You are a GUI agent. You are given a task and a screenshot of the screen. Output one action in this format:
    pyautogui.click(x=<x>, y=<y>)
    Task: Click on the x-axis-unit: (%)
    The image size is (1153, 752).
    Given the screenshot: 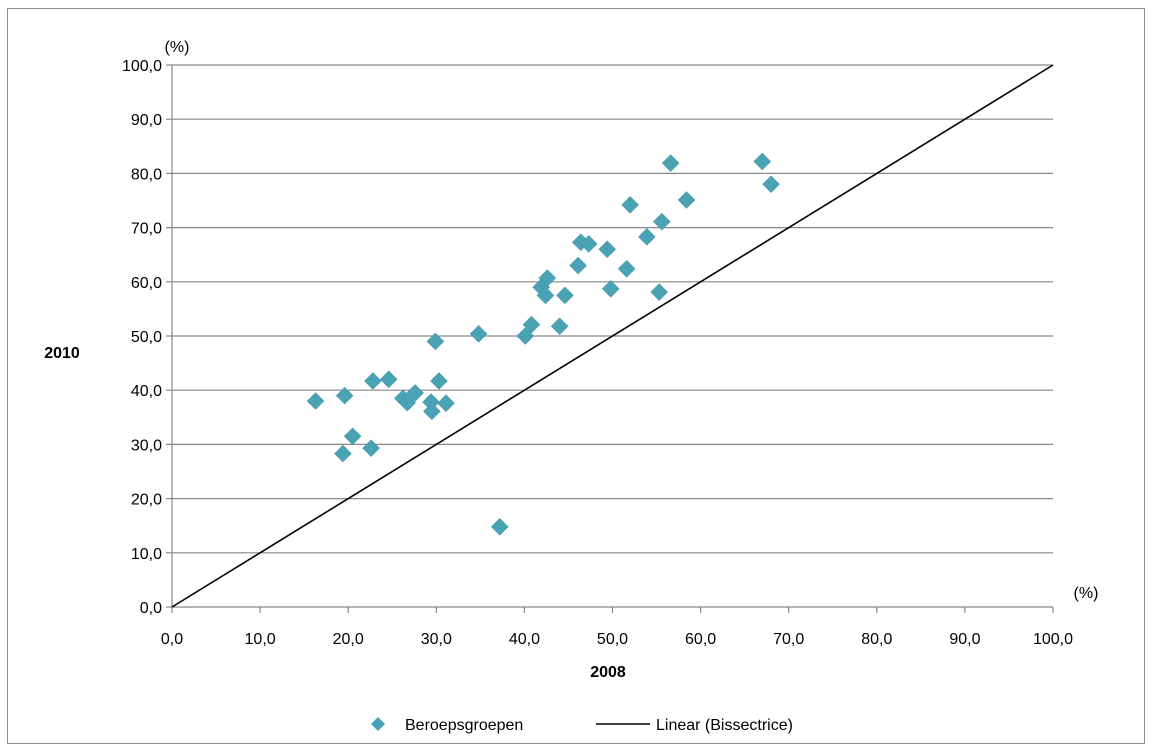 What is the action you would take?
    pyautogui.click(x=1086, y=593)
    